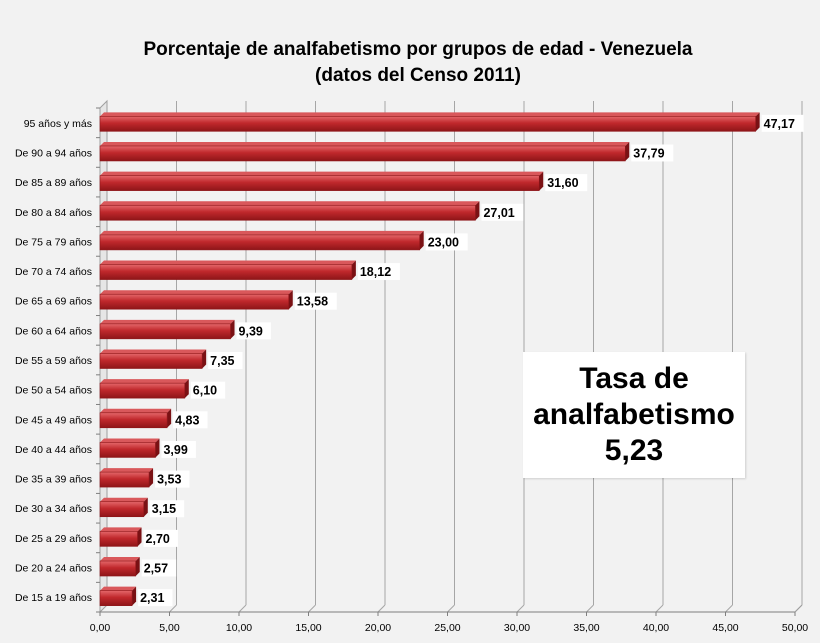 The image size is (820, 643). What do you see at coordinates (312, 302) in the screenshot?
I see `data-label: 13,58` at bounding box center [312, 302].